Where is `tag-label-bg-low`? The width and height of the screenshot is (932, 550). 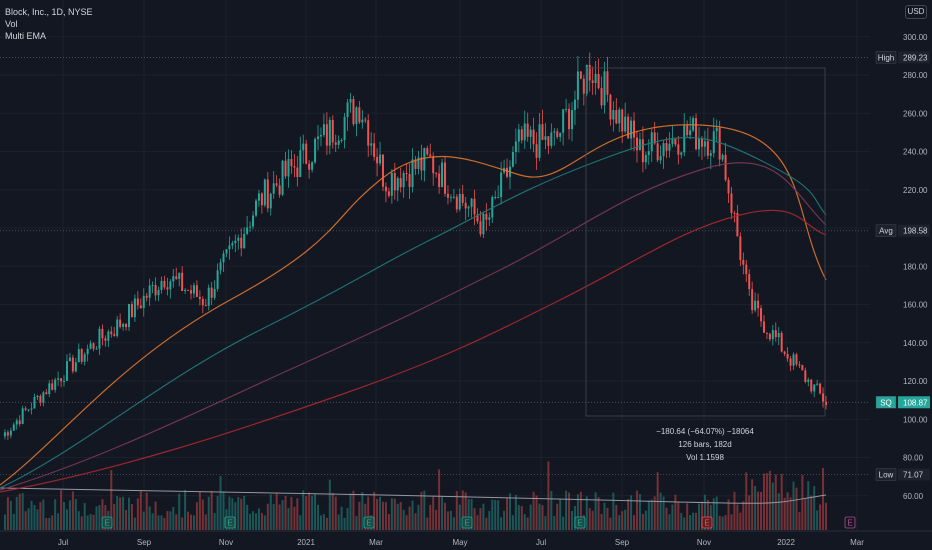
tag-label-bg-low is located at coordinates (886, 474).